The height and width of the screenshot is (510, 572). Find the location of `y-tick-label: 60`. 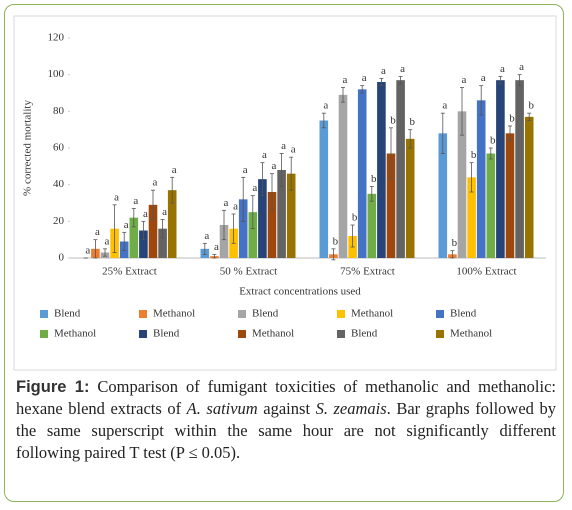

y-tick-label: 60 is located at coordinates (59, 148).